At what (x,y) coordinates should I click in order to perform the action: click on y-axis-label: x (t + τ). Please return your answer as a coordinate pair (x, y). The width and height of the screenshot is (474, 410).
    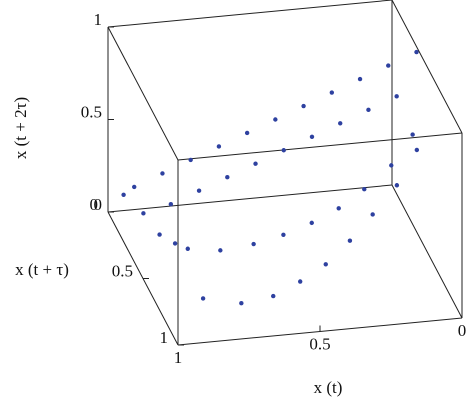
    Looking at the image, I should click on (42, 269).